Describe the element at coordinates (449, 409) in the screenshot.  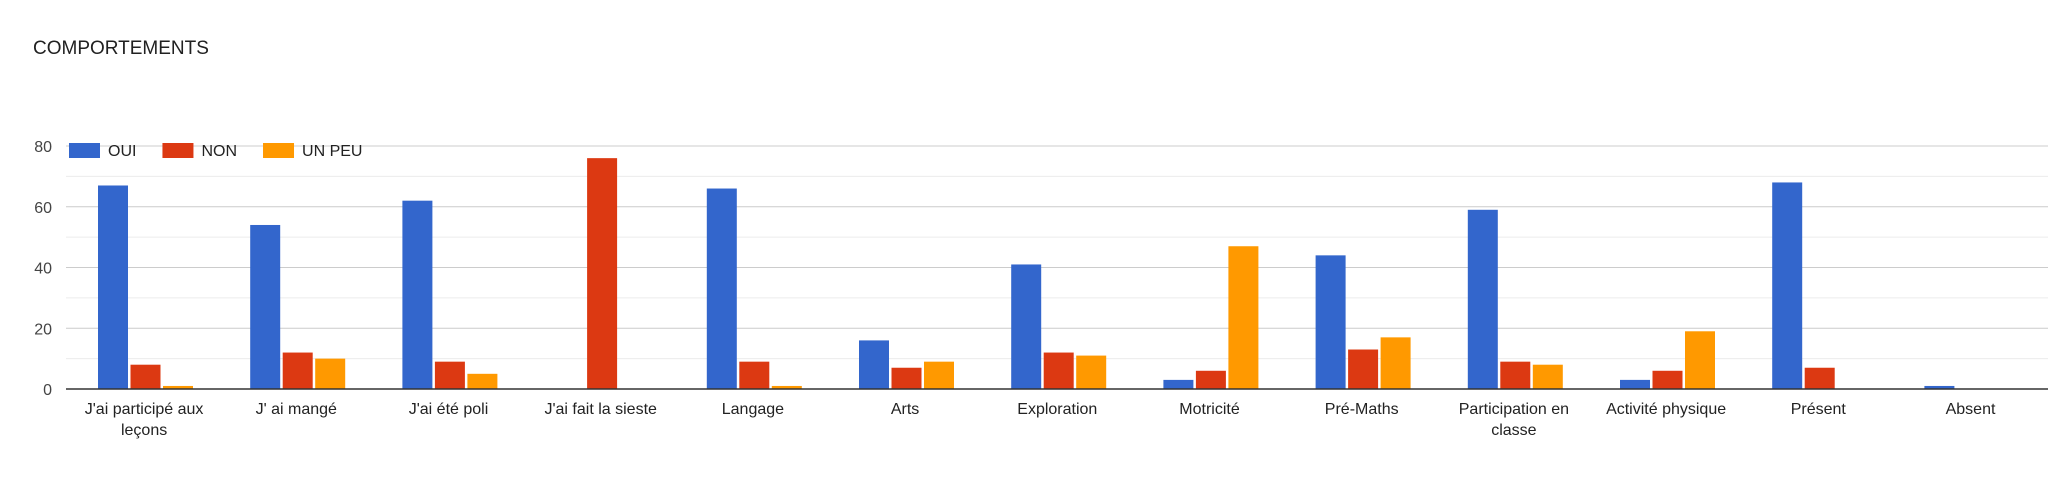
I see `x-category-label: J'ai été poli` at that location.